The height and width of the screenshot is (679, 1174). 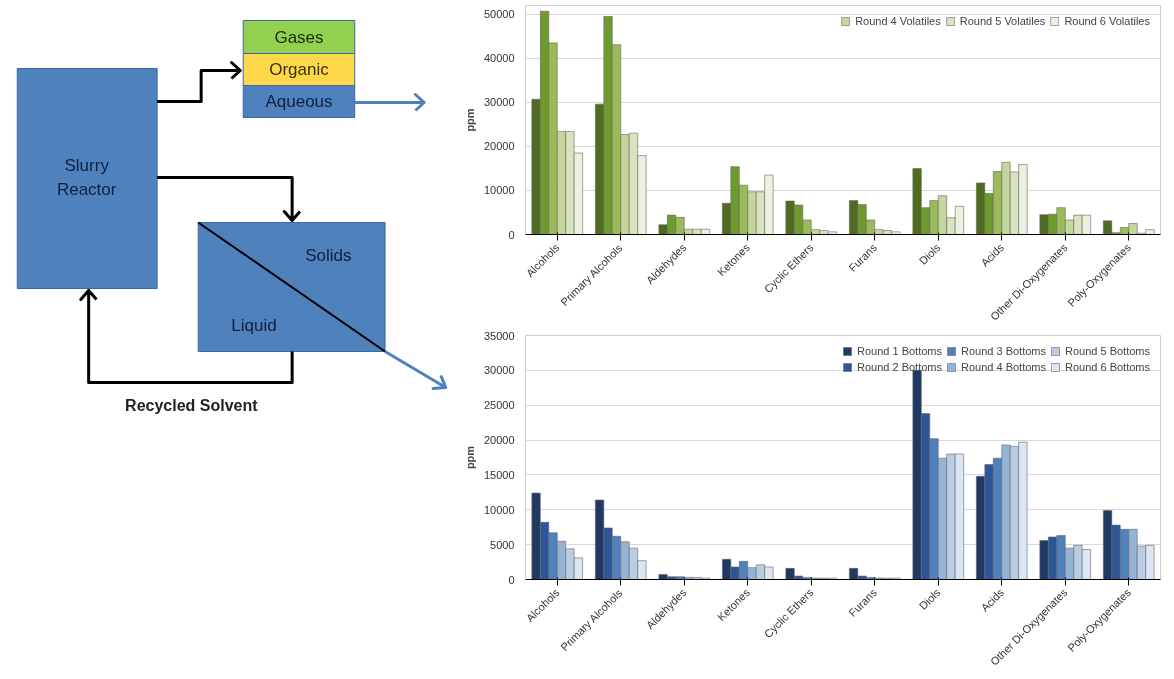 What do you see at coordinates (499, 474) in the screenshot?
I see `y-tick-label: 15000` at bounding box center [499, 474].